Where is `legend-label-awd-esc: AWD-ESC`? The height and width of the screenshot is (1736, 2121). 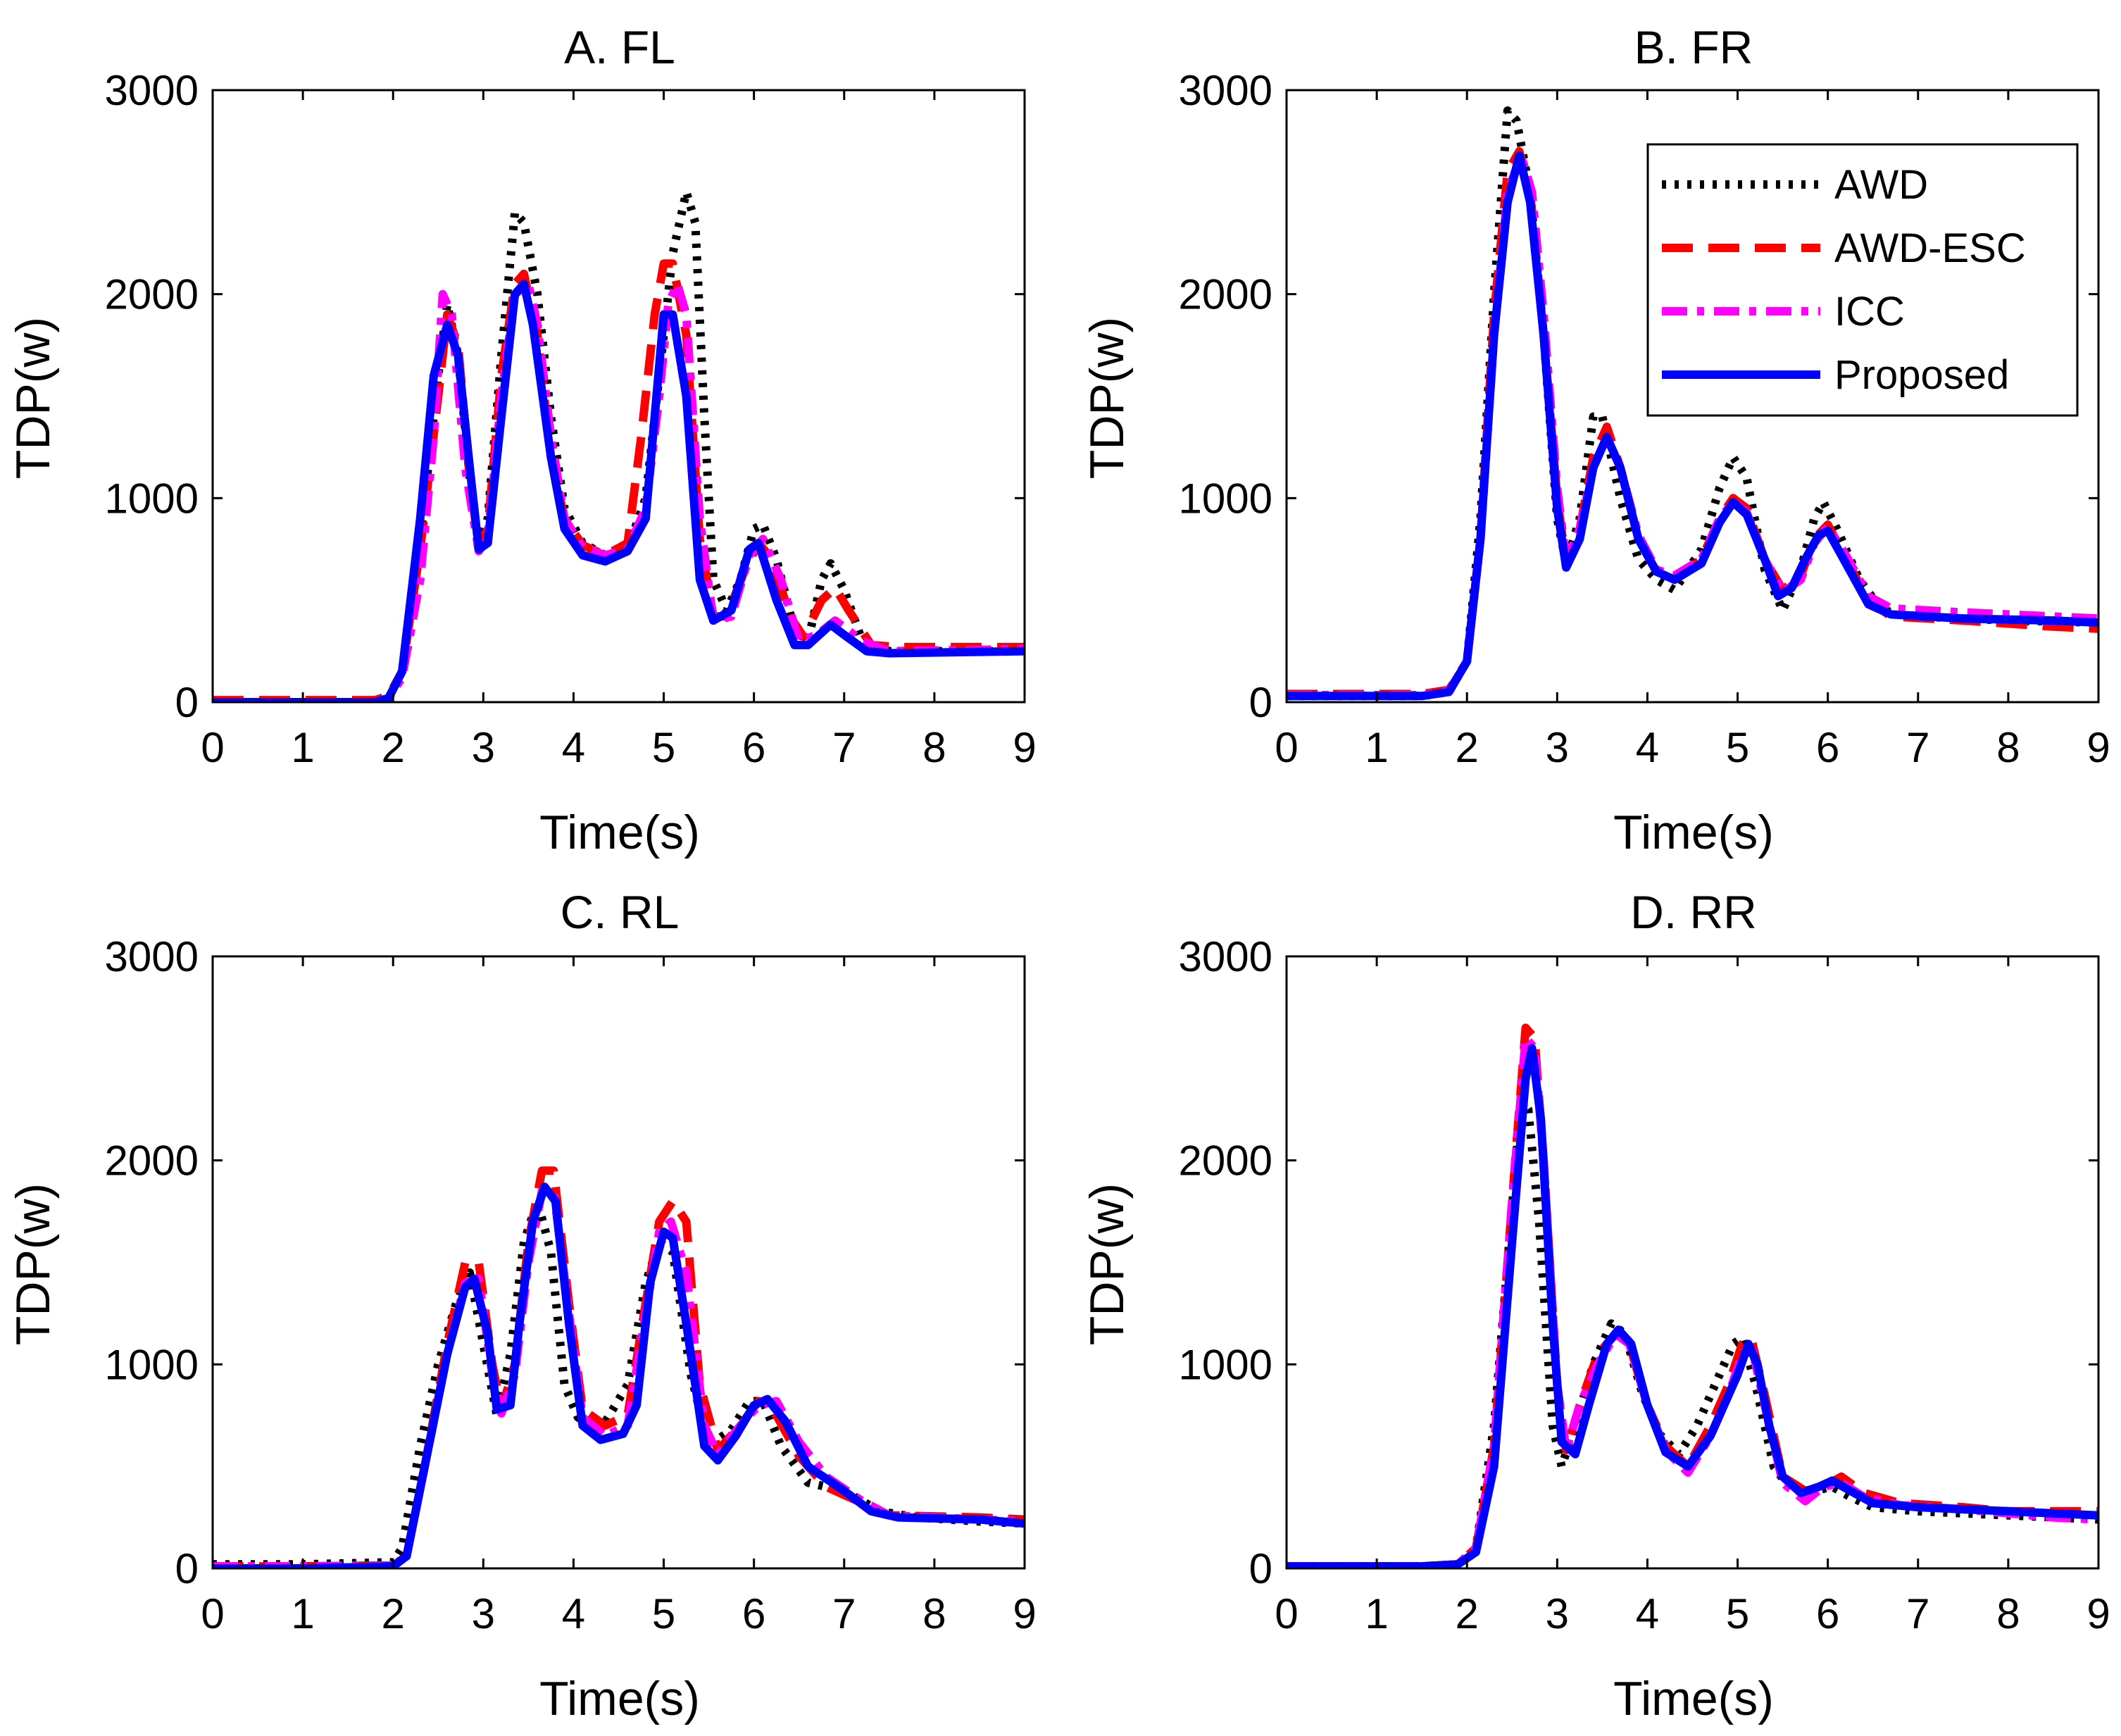
legend-label-awd-esc: AWD-ESC is located at coordinates (1930, 248).